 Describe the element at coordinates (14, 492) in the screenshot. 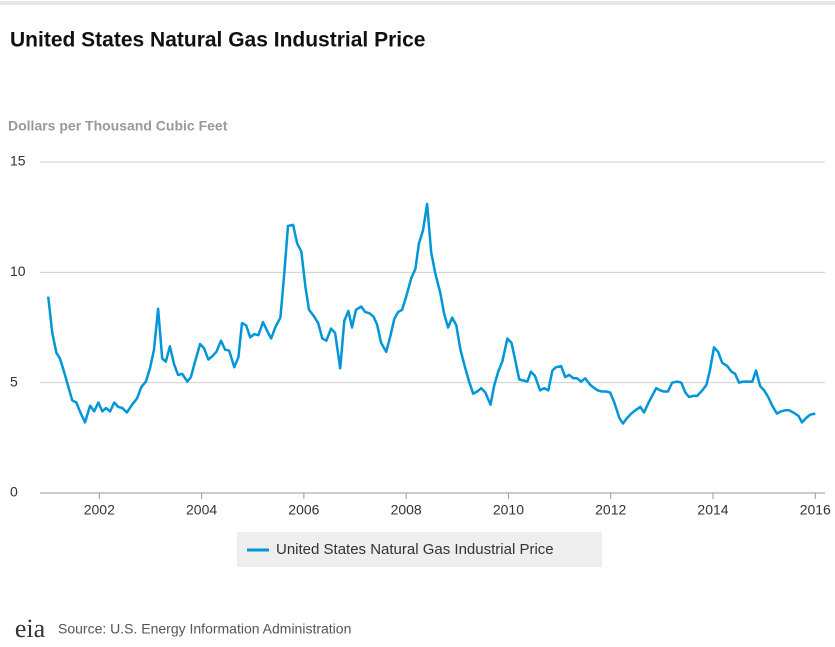

I see `y-tick-label: 0` at that location.